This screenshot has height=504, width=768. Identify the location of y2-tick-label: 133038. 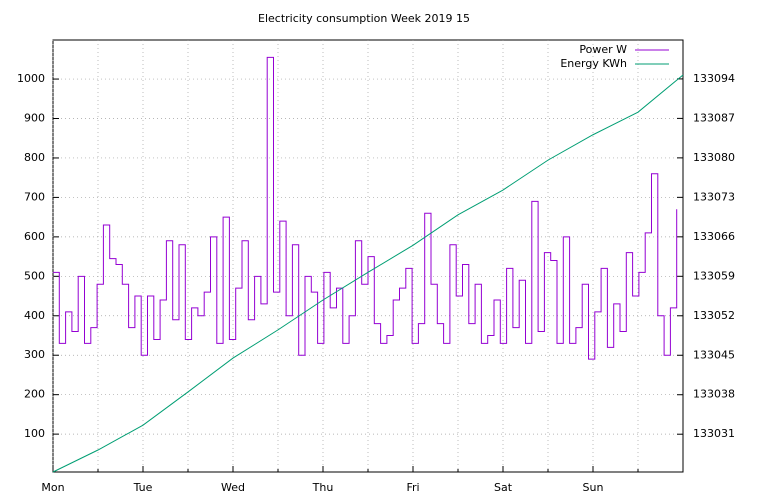
(714, 394).